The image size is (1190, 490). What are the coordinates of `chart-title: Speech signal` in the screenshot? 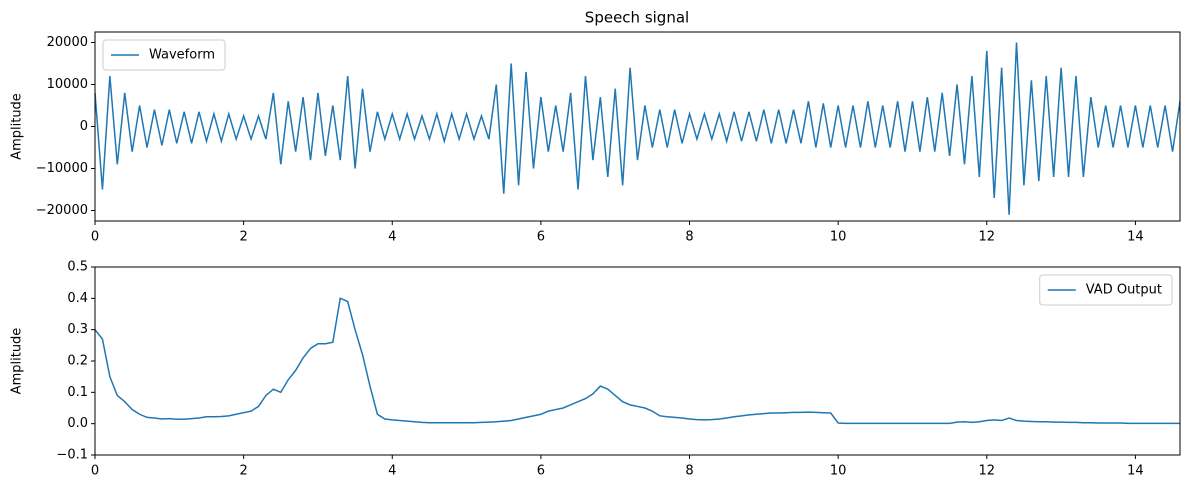 It's located at (637, 18).